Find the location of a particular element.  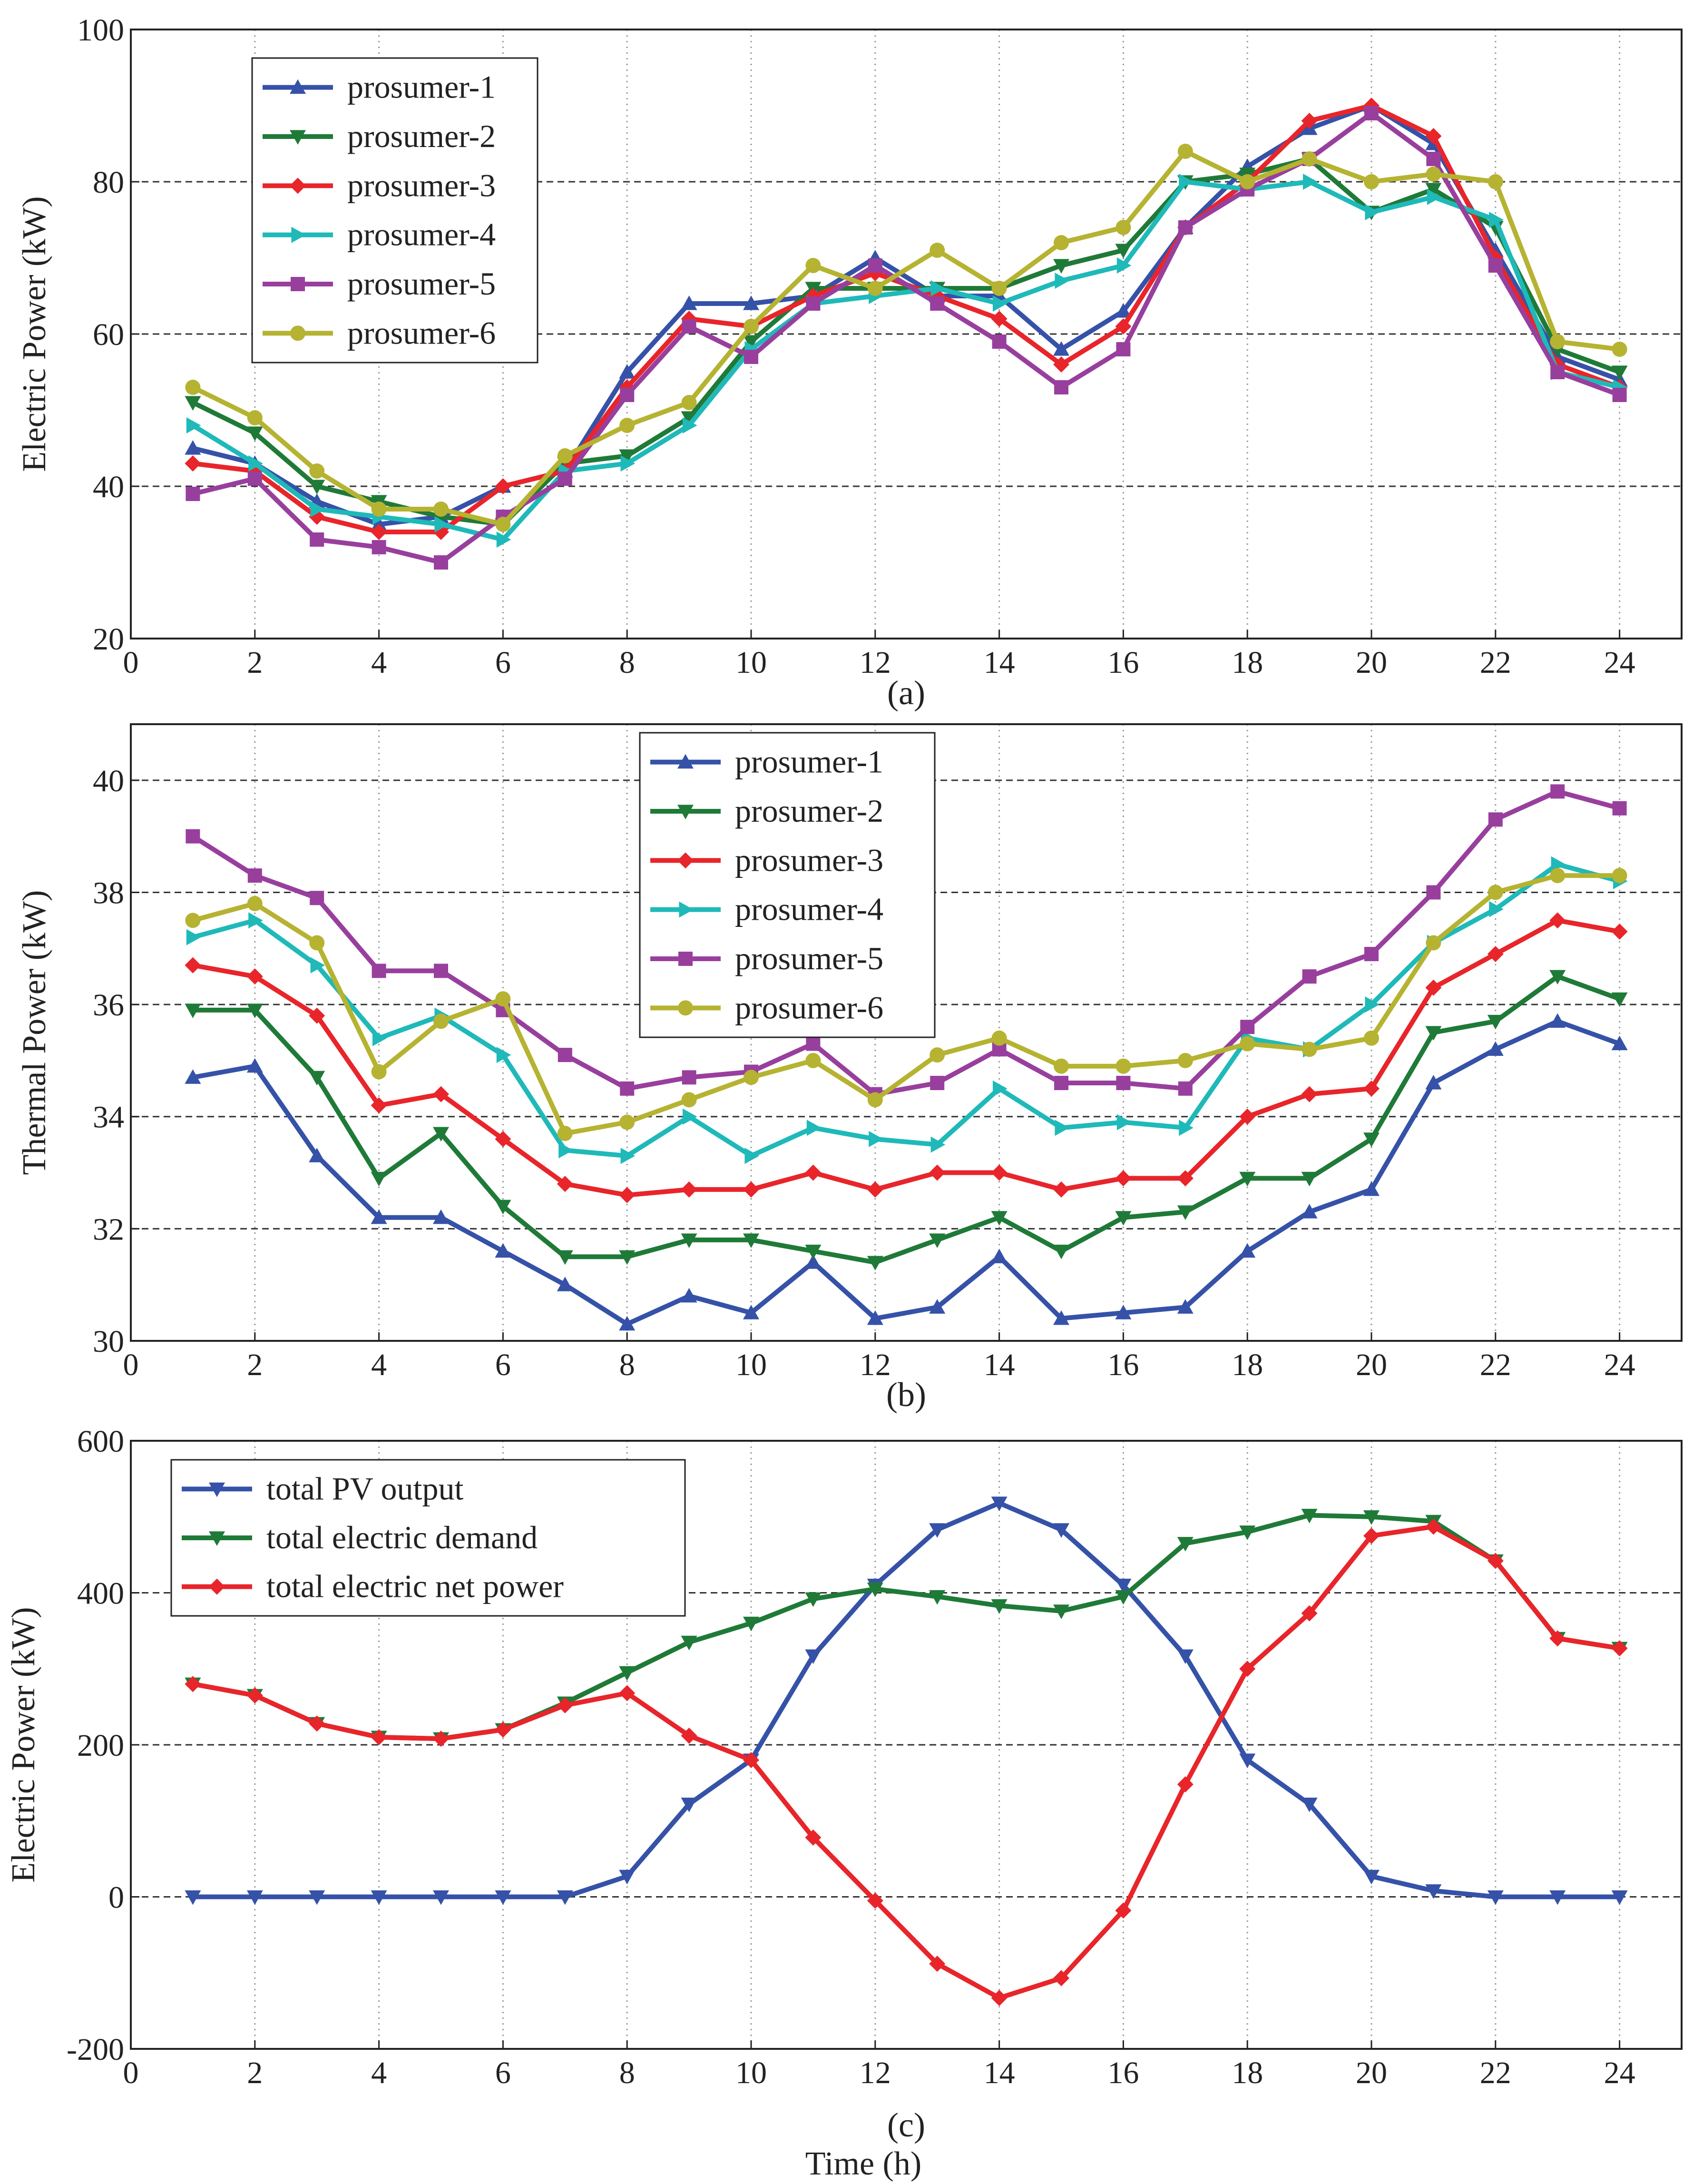

y-tick-label: 0 is located at coordinates (116, 1897).